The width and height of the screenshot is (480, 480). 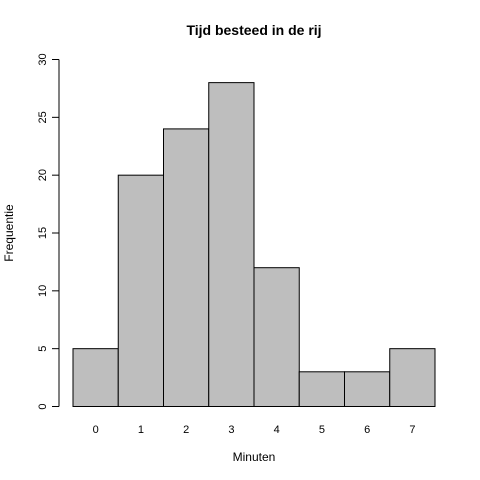 What do you see at coordinates (9, 233) in the screenshot?
I see `y-axis-label: Frequentie` at bounding box center [9, 233].